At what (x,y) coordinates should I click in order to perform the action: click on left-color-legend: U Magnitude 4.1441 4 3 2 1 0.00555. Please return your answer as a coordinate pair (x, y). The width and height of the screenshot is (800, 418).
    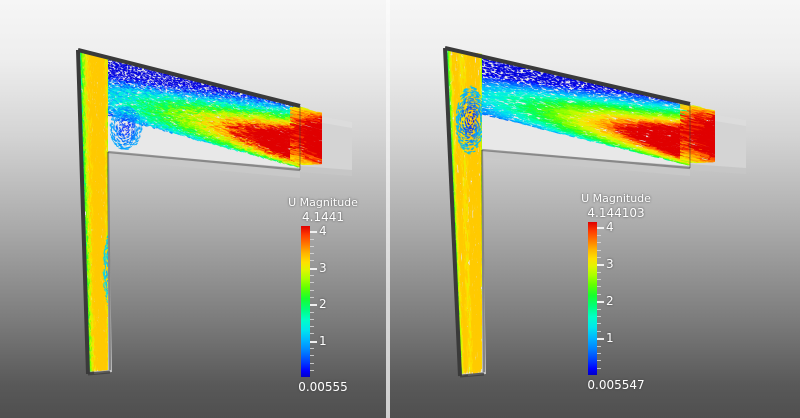
    Looking at the image, I should click on (323, 295).